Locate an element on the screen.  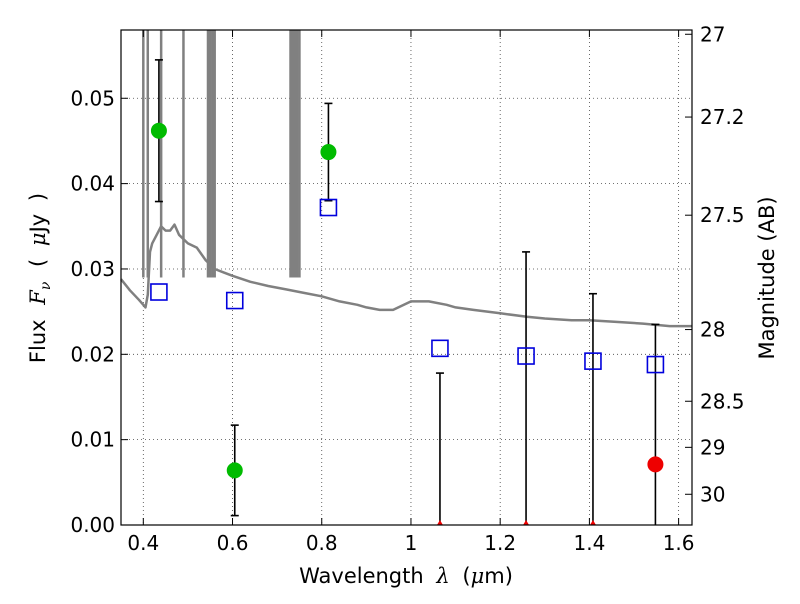
x-tick-label: 1.6 is located at coordinates (679, 543).